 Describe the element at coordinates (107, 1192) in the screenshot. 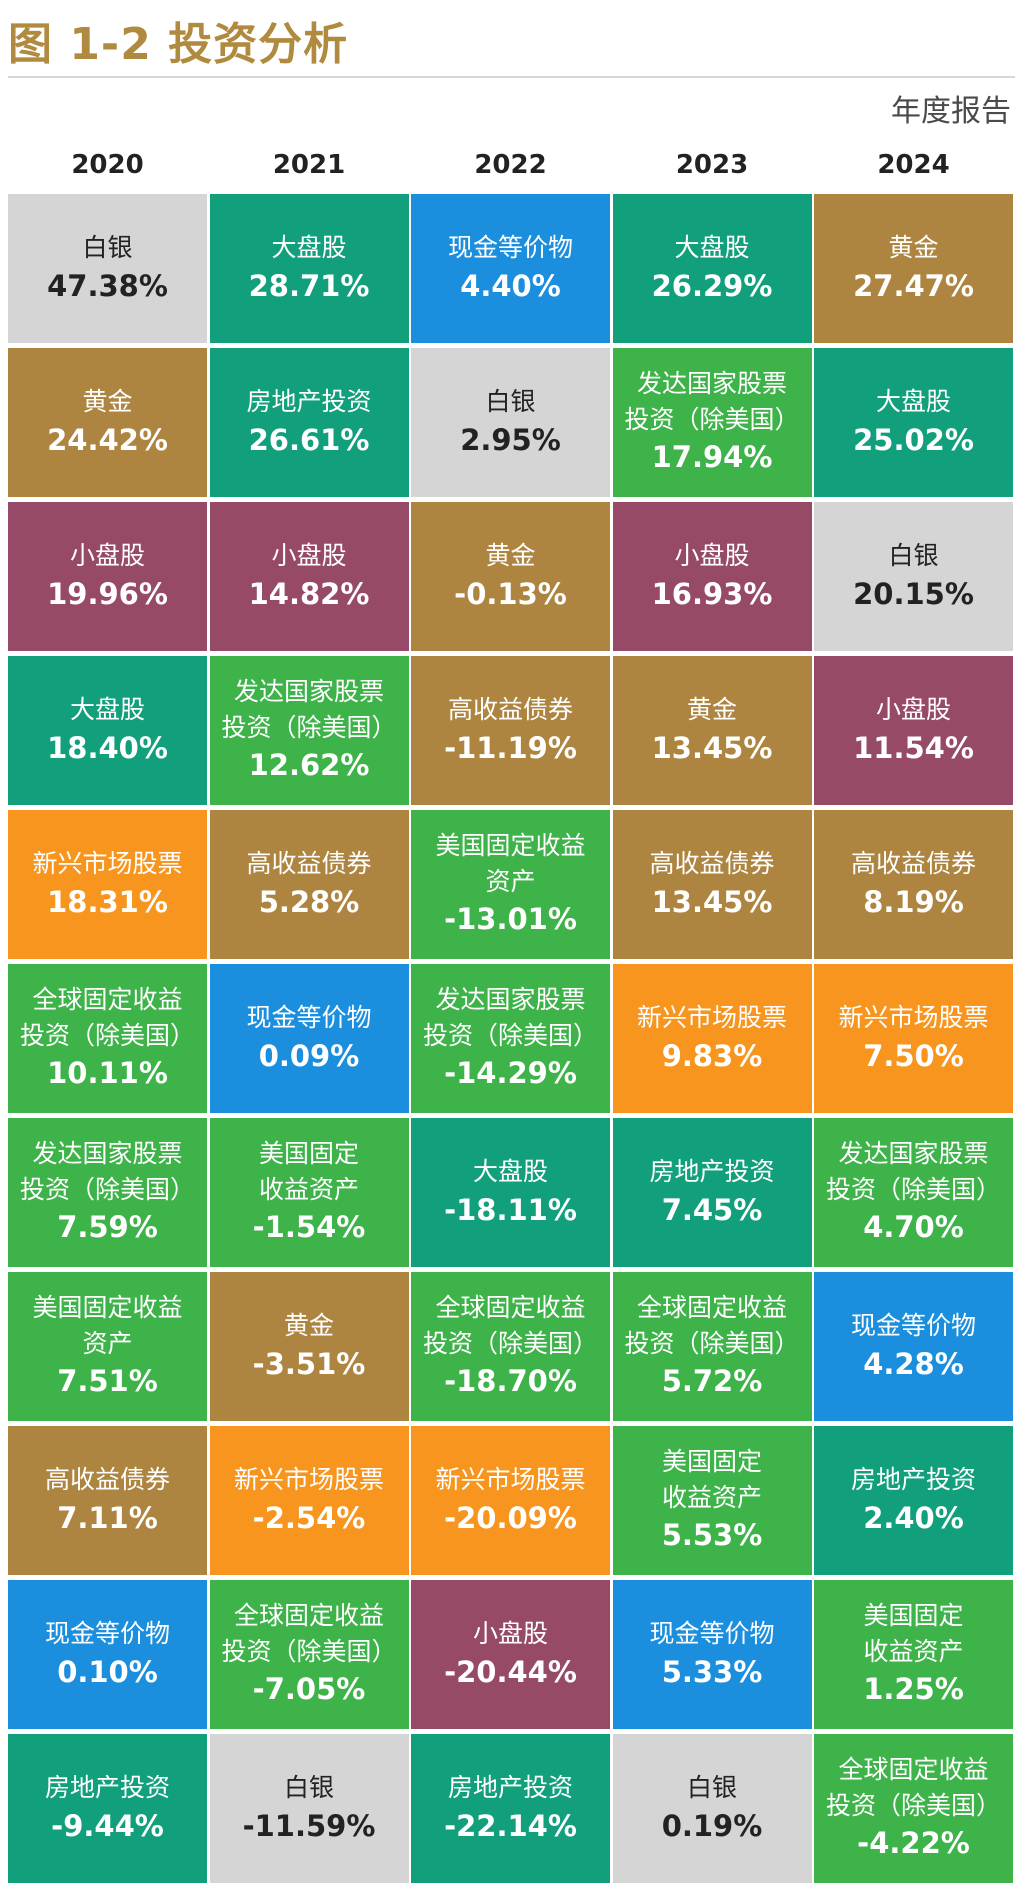

I see `return-cell: 发达国家股票 投资（除美国） 7.59%` at that location.